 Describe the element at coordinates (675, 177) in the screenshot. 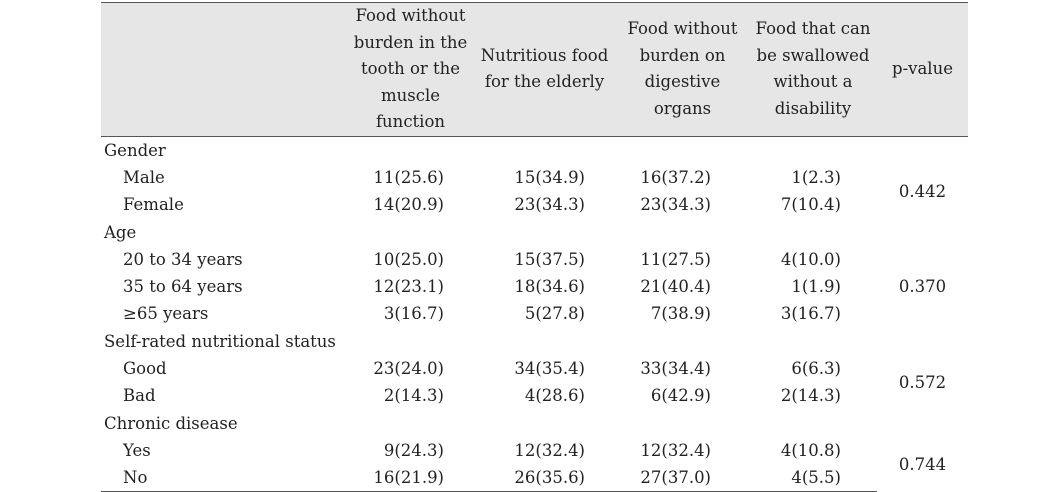

I see `value-cell-col3: 16(37.2)` at that location.